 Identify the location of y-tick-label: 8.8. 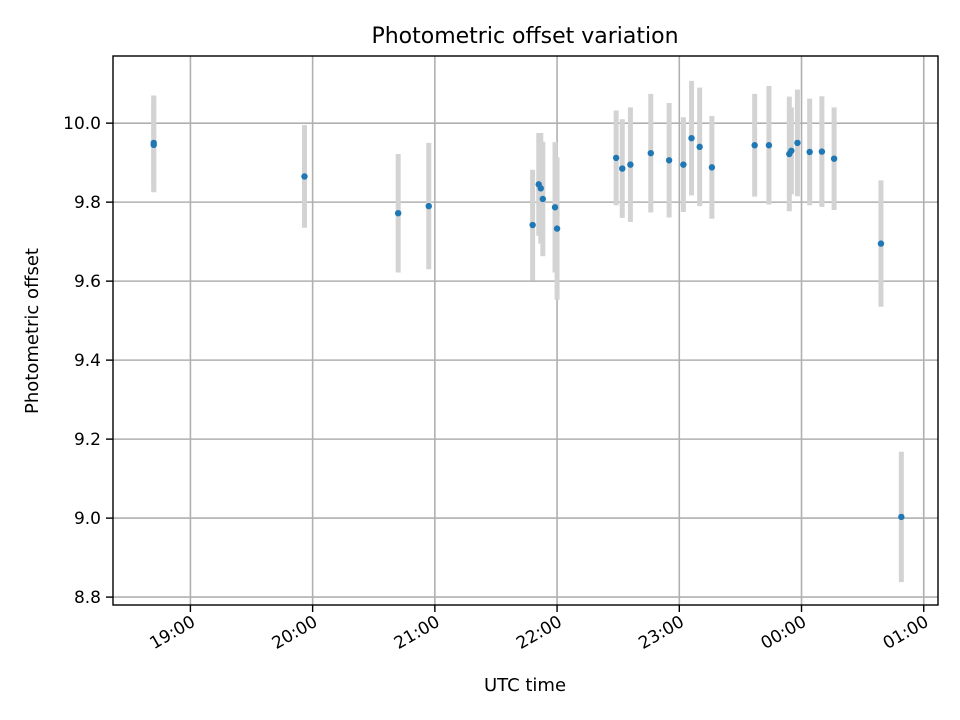
(87, 598).